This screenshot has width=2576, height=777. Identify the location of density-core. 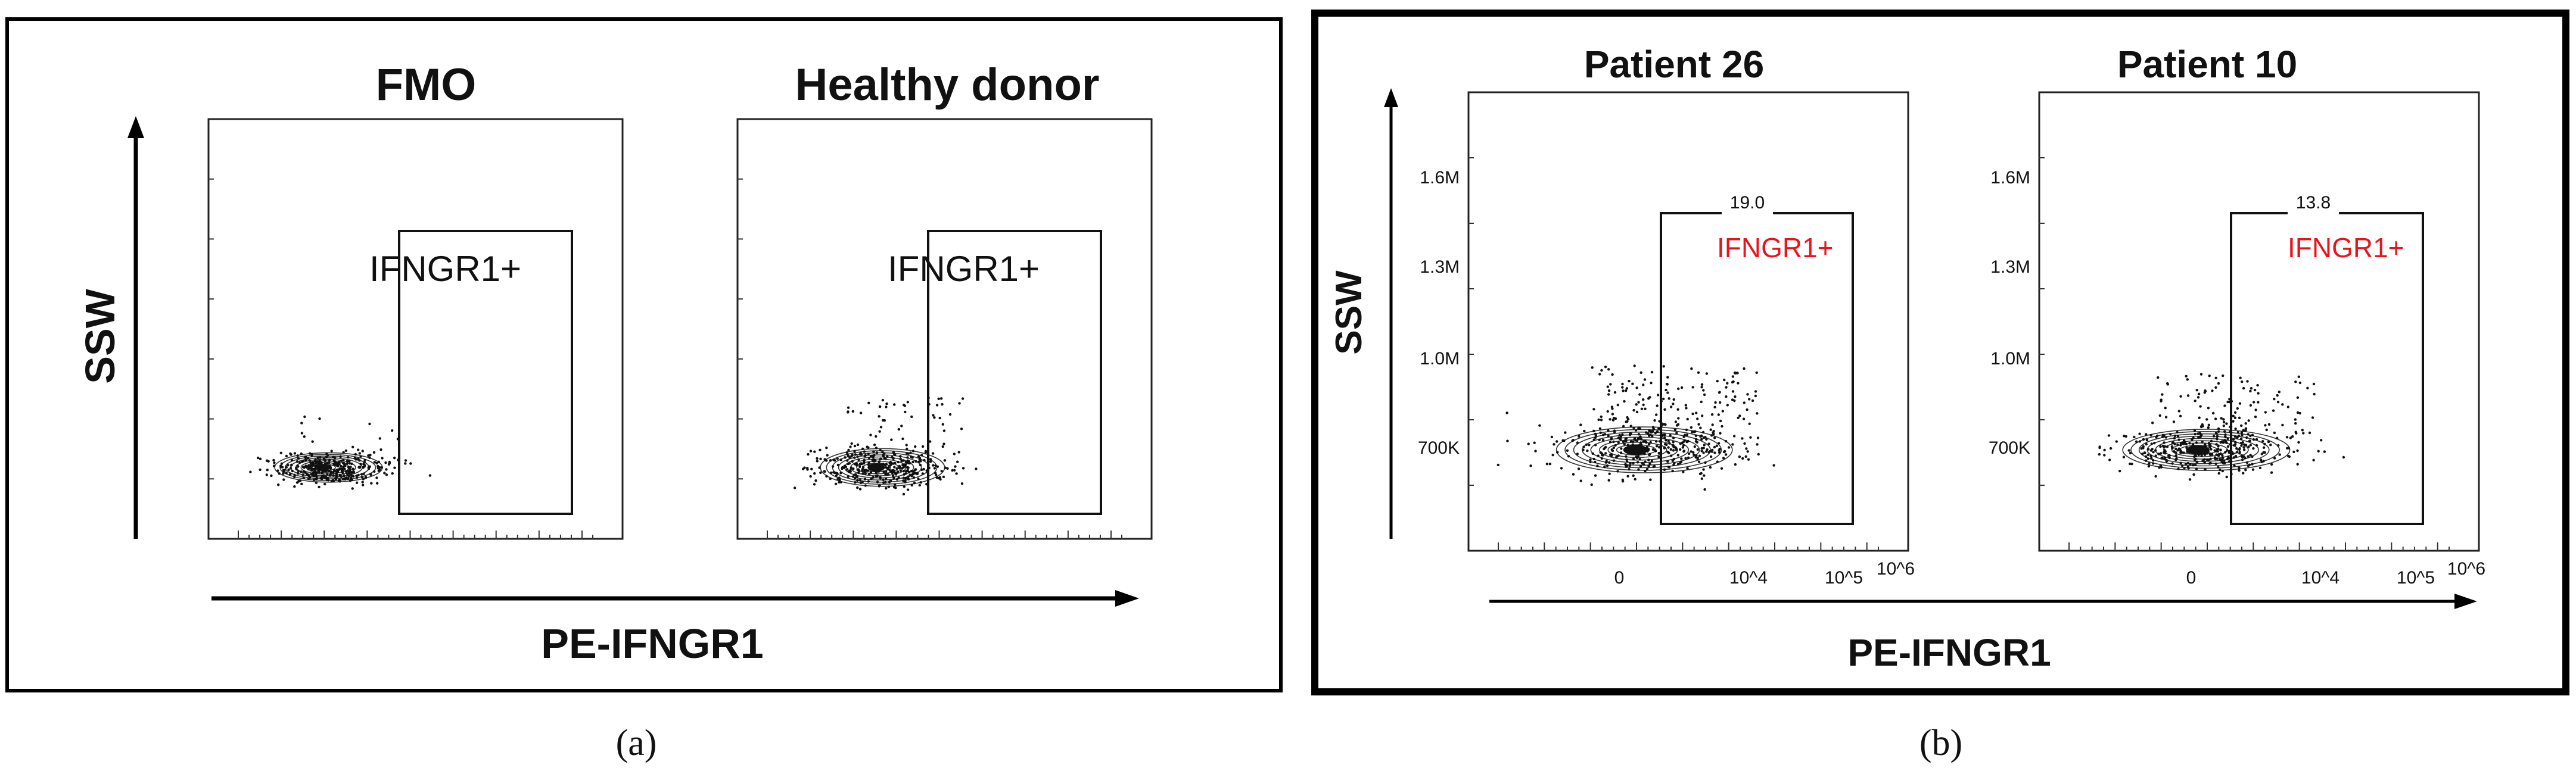
(323, 467).